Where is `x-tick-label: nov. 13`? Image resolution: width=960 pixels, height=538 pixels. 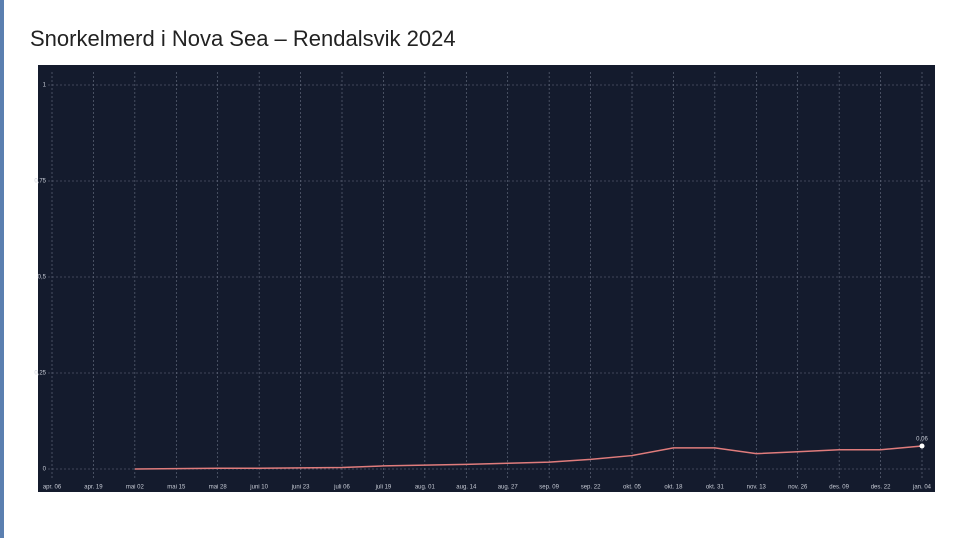 x-tick-label: nov. 13 is located at coordinates (757, 488).